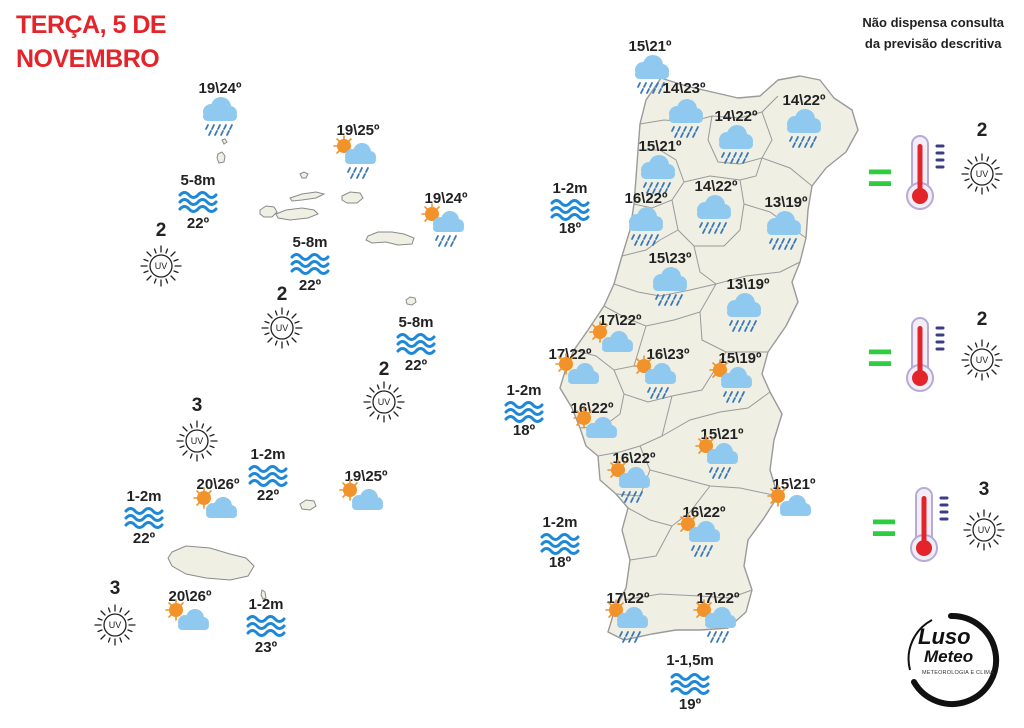  Describe the element at coordinates (933, 43) in the screenshot. I see `note-line-2: da previsão descritiva` at that location.